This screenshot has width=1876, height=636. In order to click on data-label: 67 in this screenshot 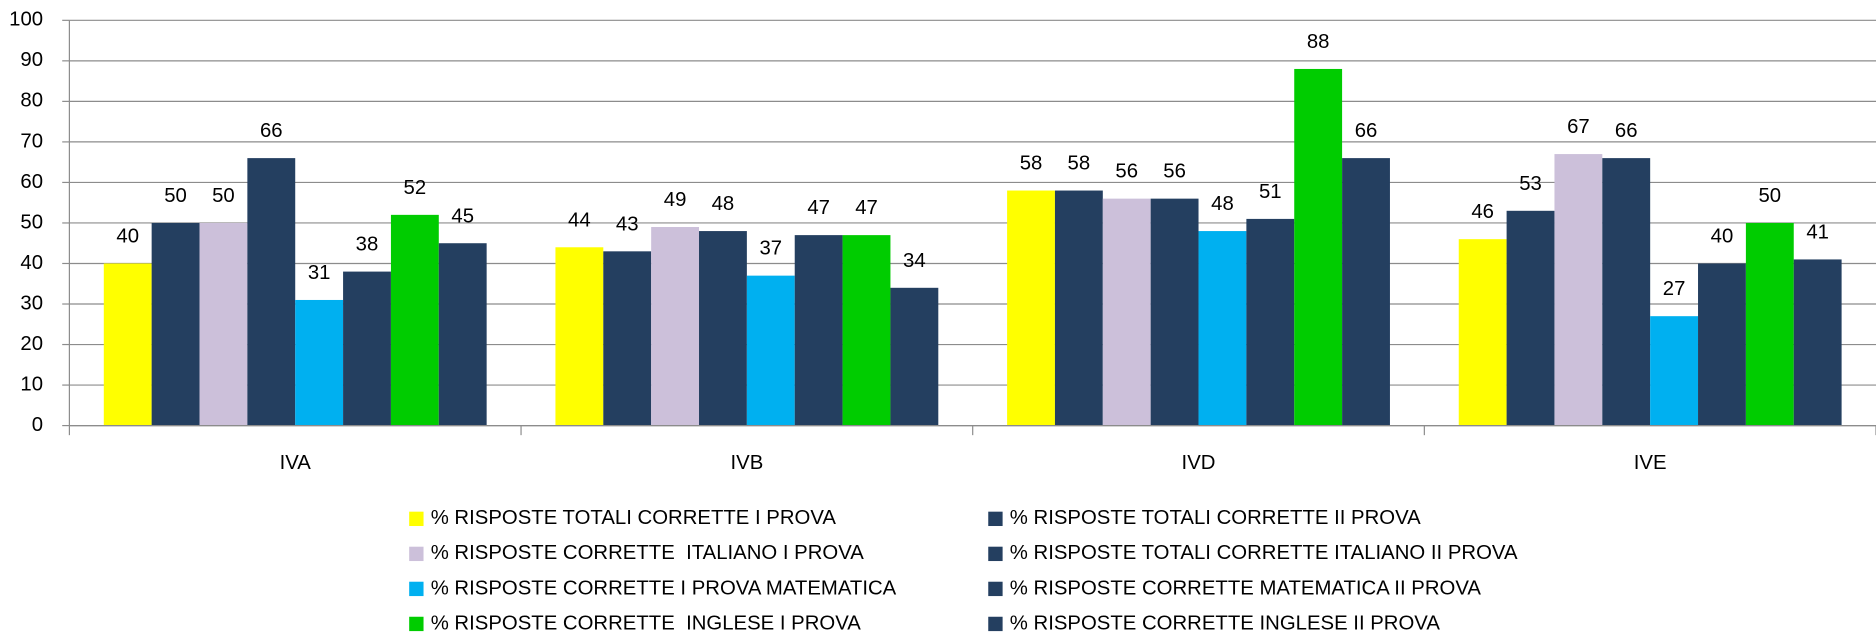, I will do `click(1578, 127)`.